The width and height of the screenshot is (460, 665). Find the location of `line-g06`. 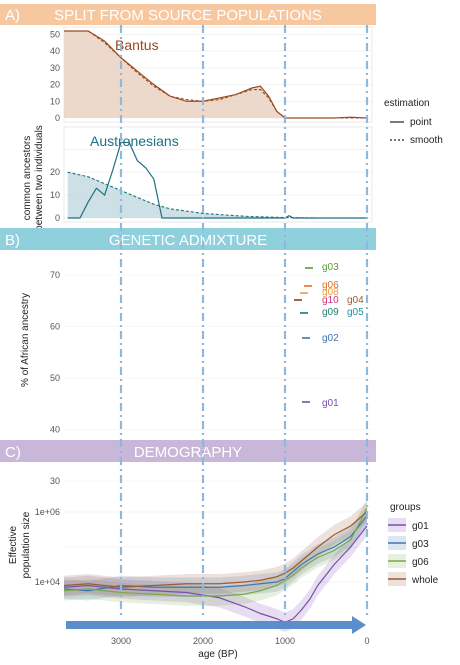

line-g06 is located at coordinates (215, 552).